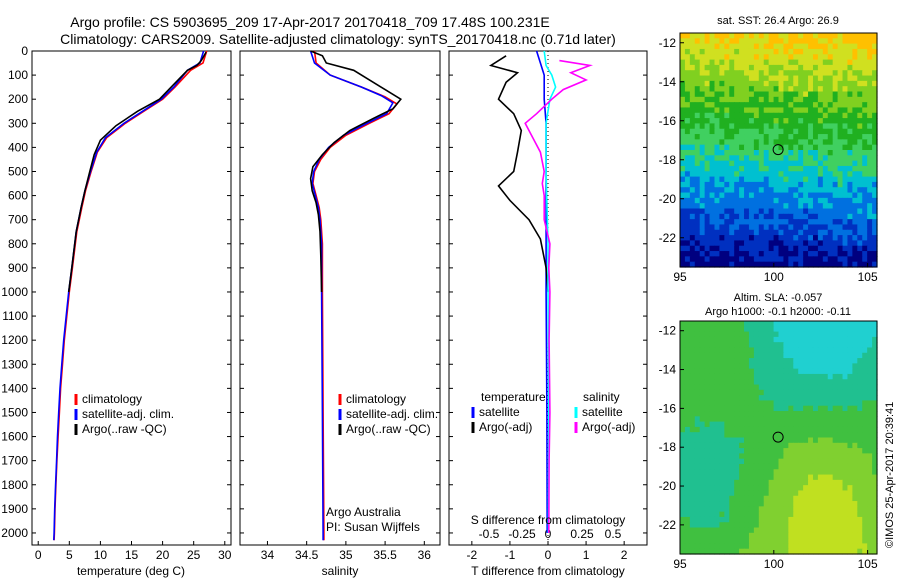  What do you see at coordinates (14, 437) in the screenshot?
I see `depth-tick-label: 1600` at bounding box center [14, 437].